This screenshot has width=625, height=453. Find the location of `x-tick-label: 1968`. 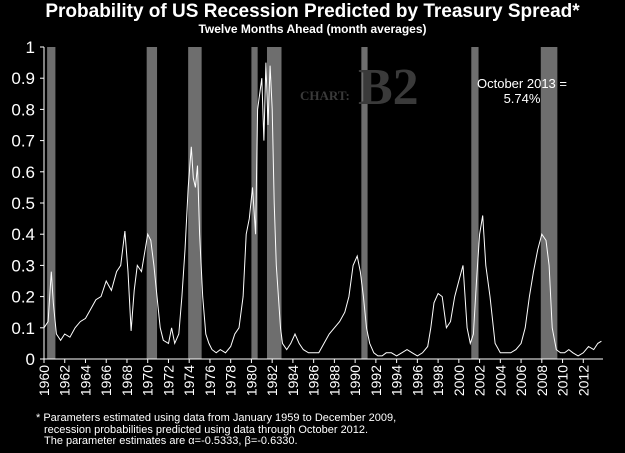

x-tick-label: 1968 is located at coordinates (127, 380).